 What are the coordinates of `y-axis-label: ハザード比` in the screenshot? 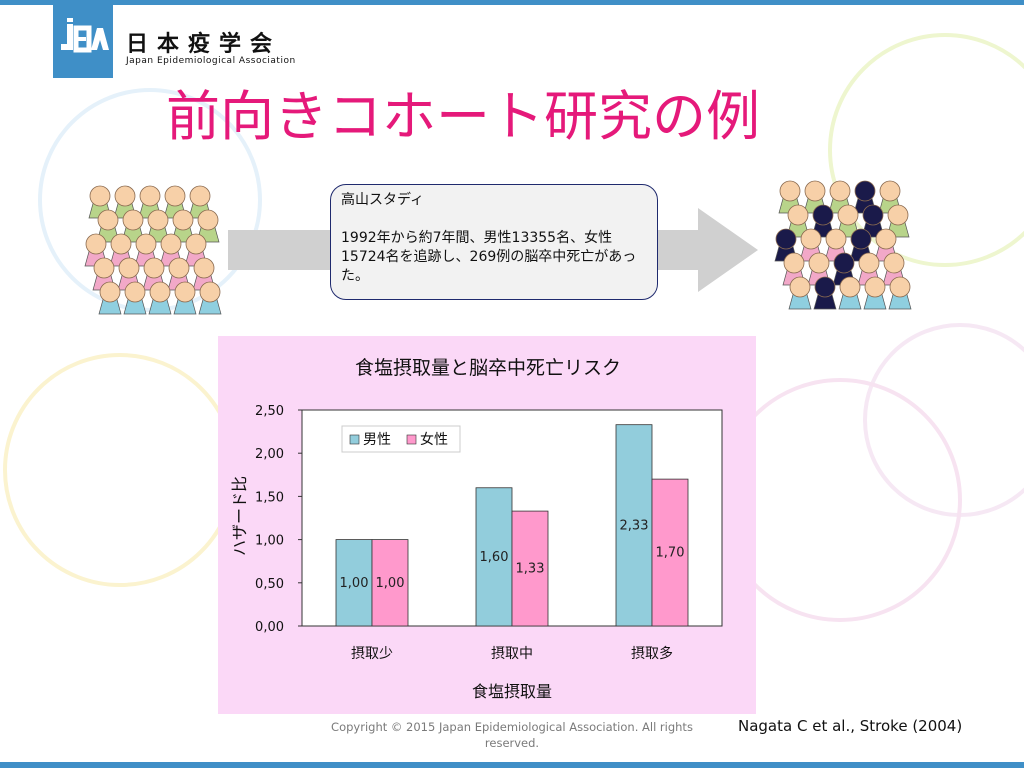 It's located at (239, 516).